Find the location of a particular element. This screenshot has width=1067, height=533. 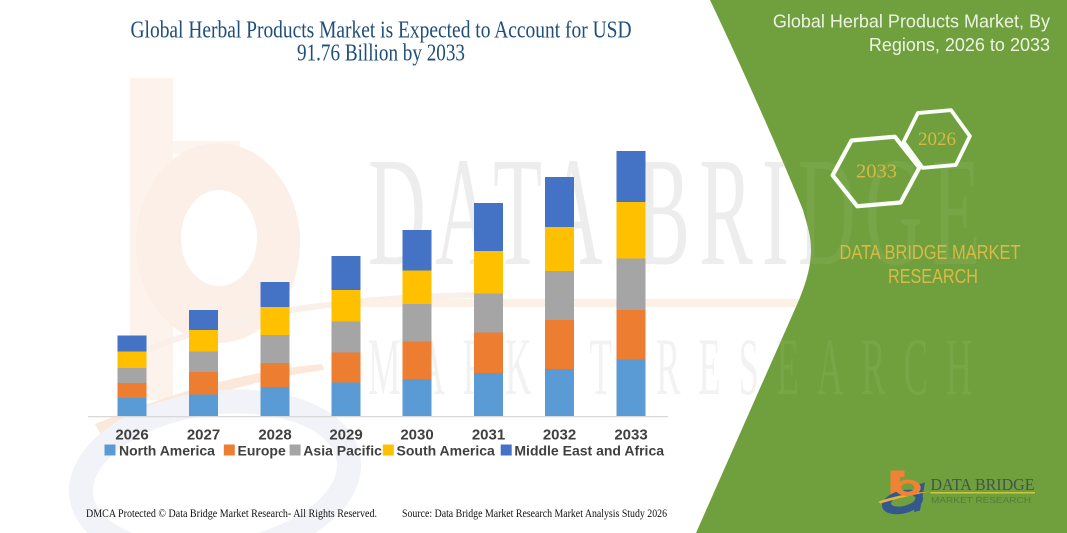

svg-text: 91.76 Billion by 2033 is located at coordinates (381, 54).